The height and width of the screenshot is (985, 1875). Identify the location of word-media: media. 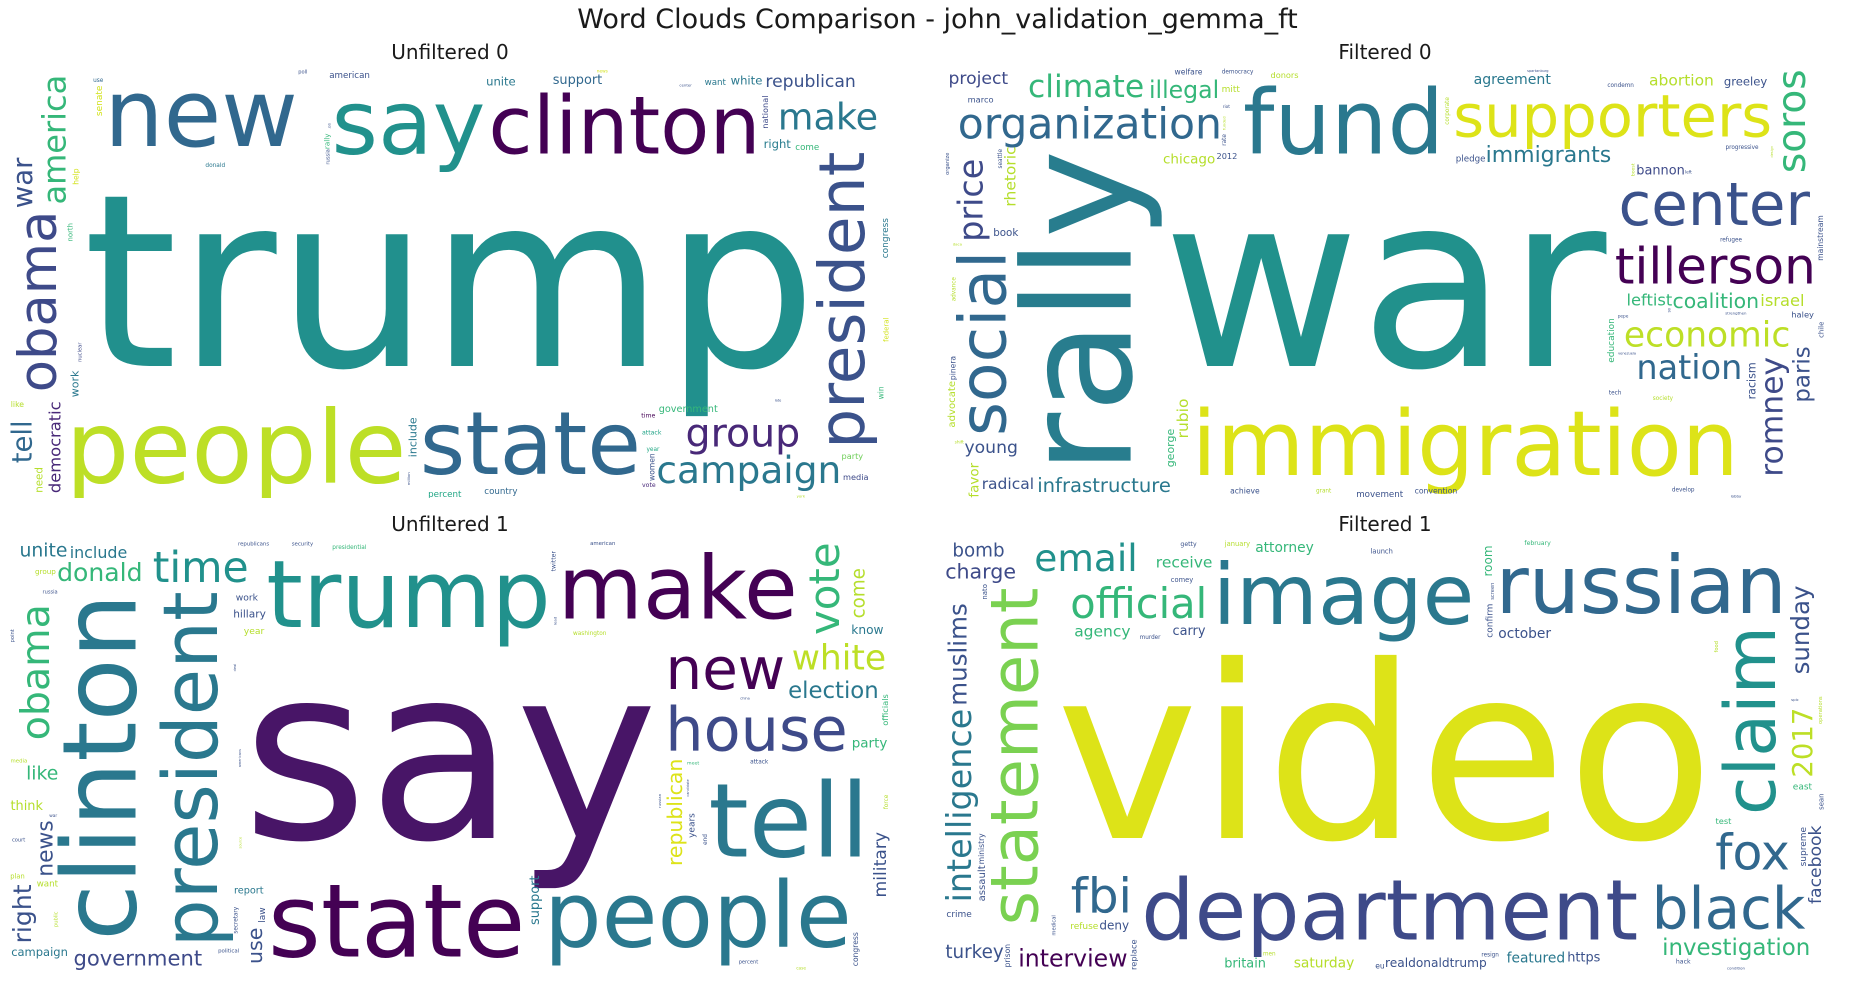
(856, 477).